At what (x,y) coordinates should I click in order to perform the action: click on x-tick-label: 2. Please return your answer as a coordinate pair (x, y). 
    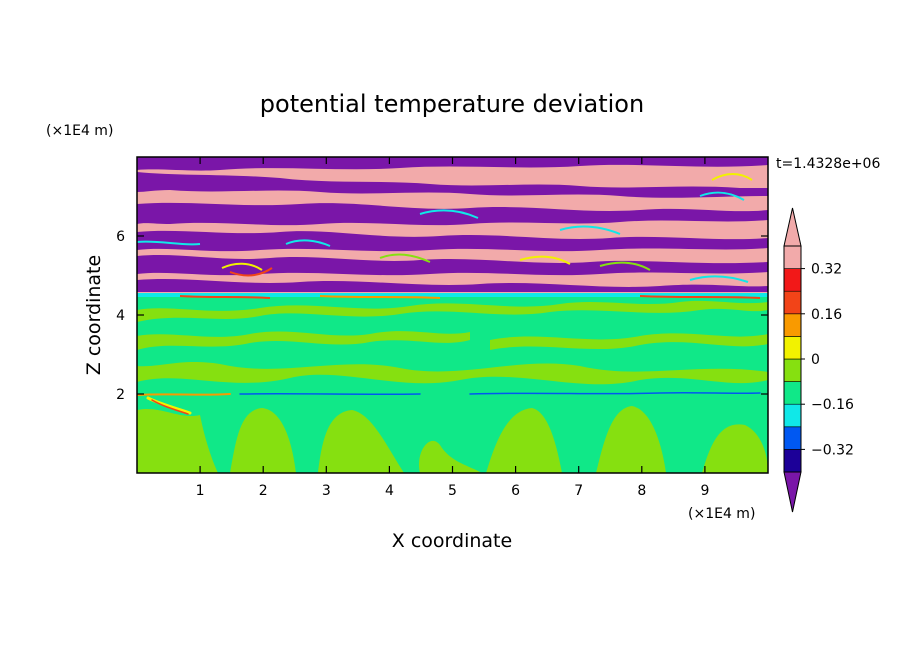
    Looking at the image, I should click on (263, 491).